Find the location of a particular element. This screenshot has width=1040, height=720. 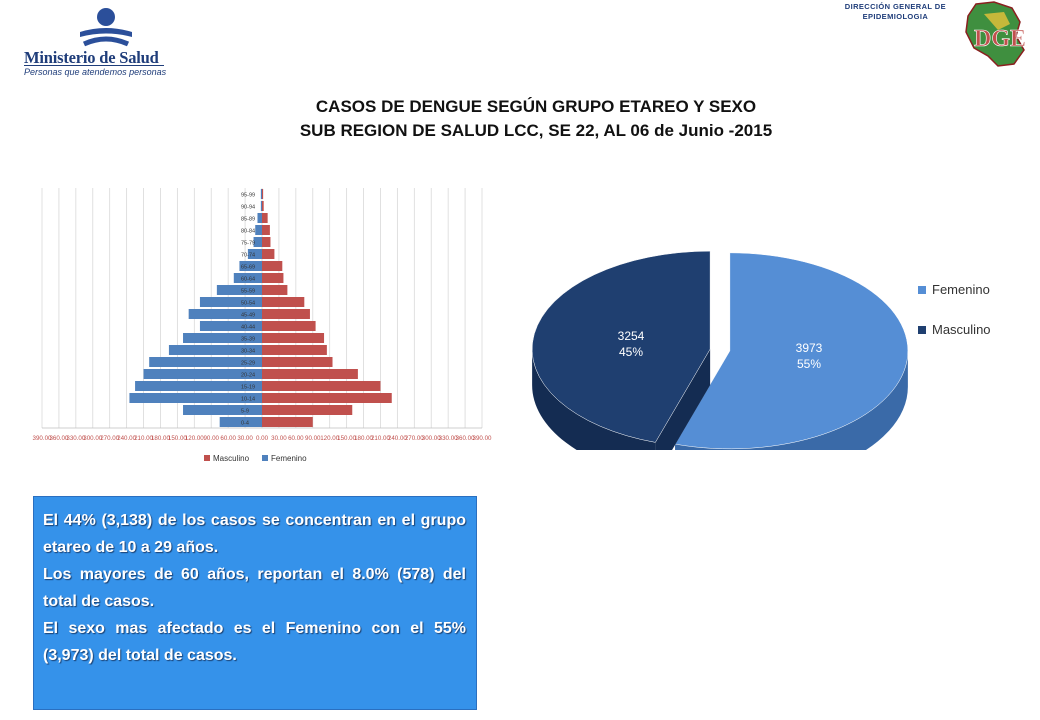

pyramid-category-label: 65-69 is located at coordinates (248, 268).